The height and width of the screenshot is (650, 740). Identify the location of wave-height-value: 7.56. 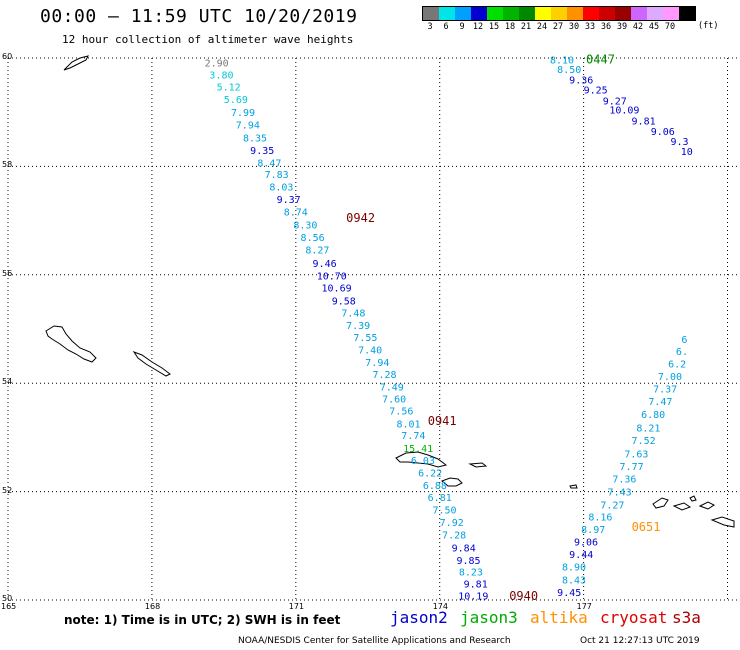
(401, 411).